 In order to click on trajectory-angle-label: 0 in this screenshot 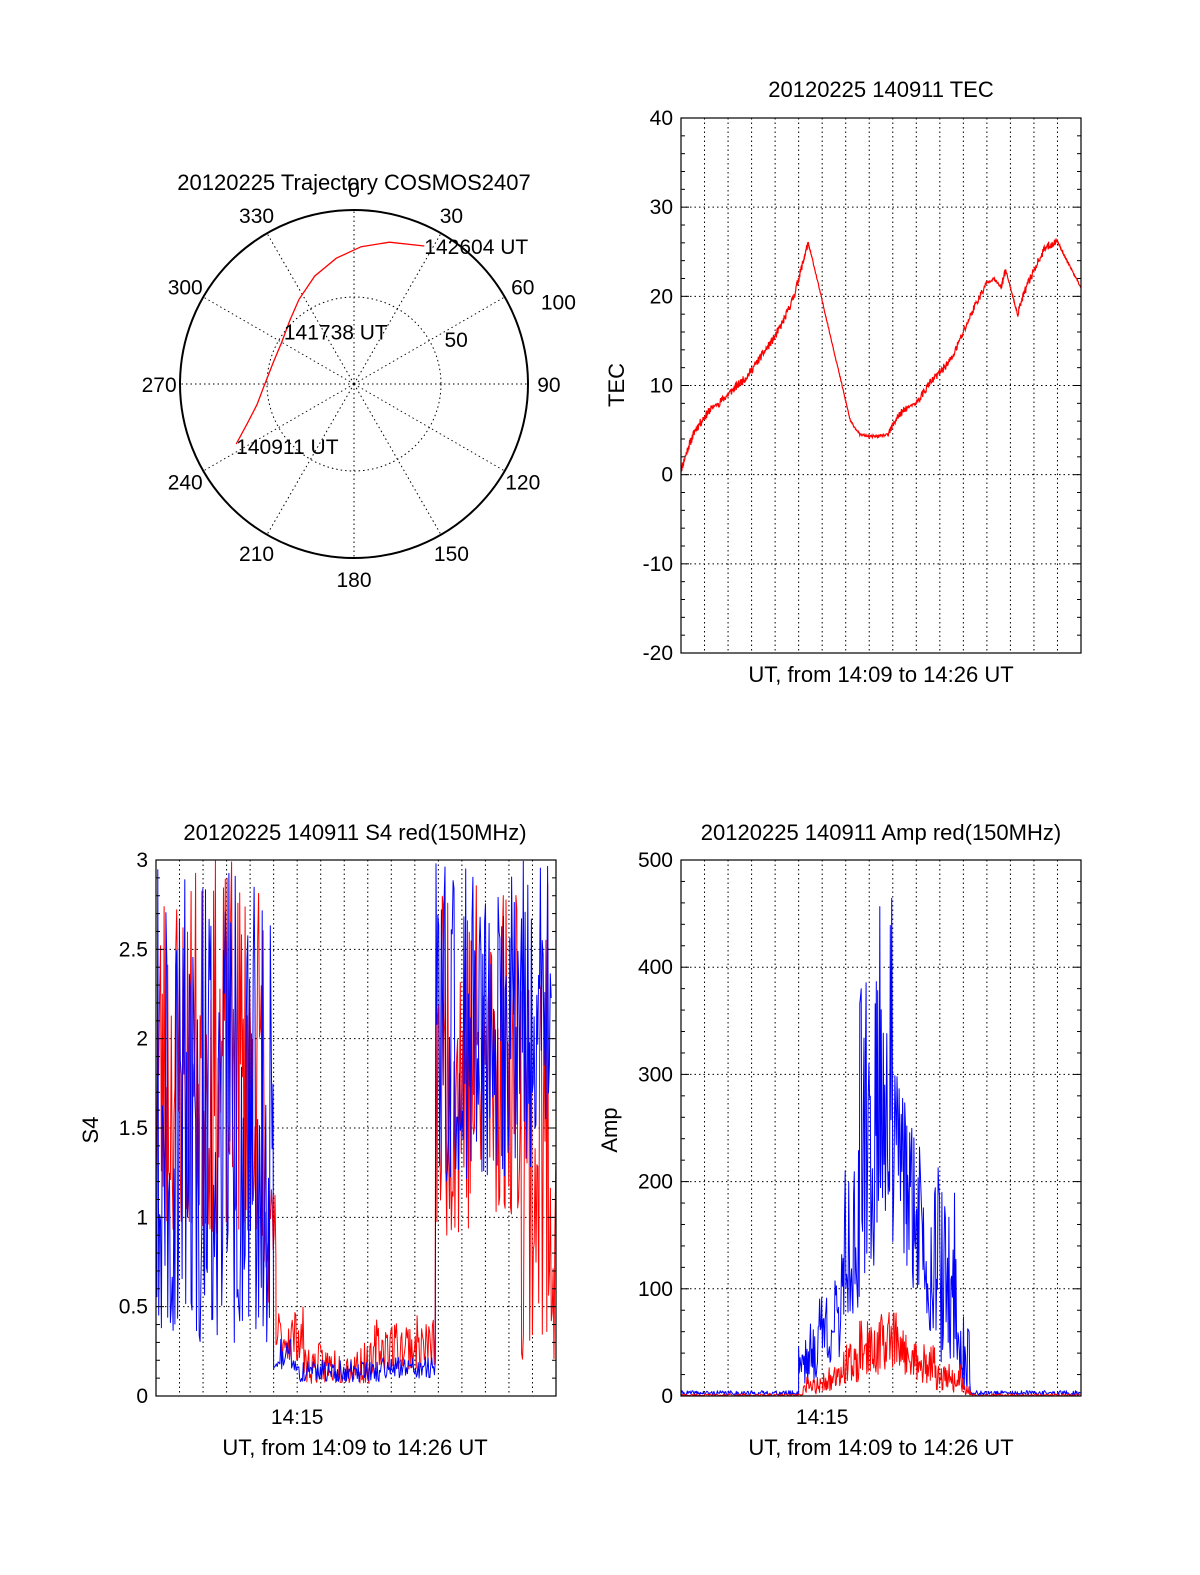, I will do `click(354, 190)`.